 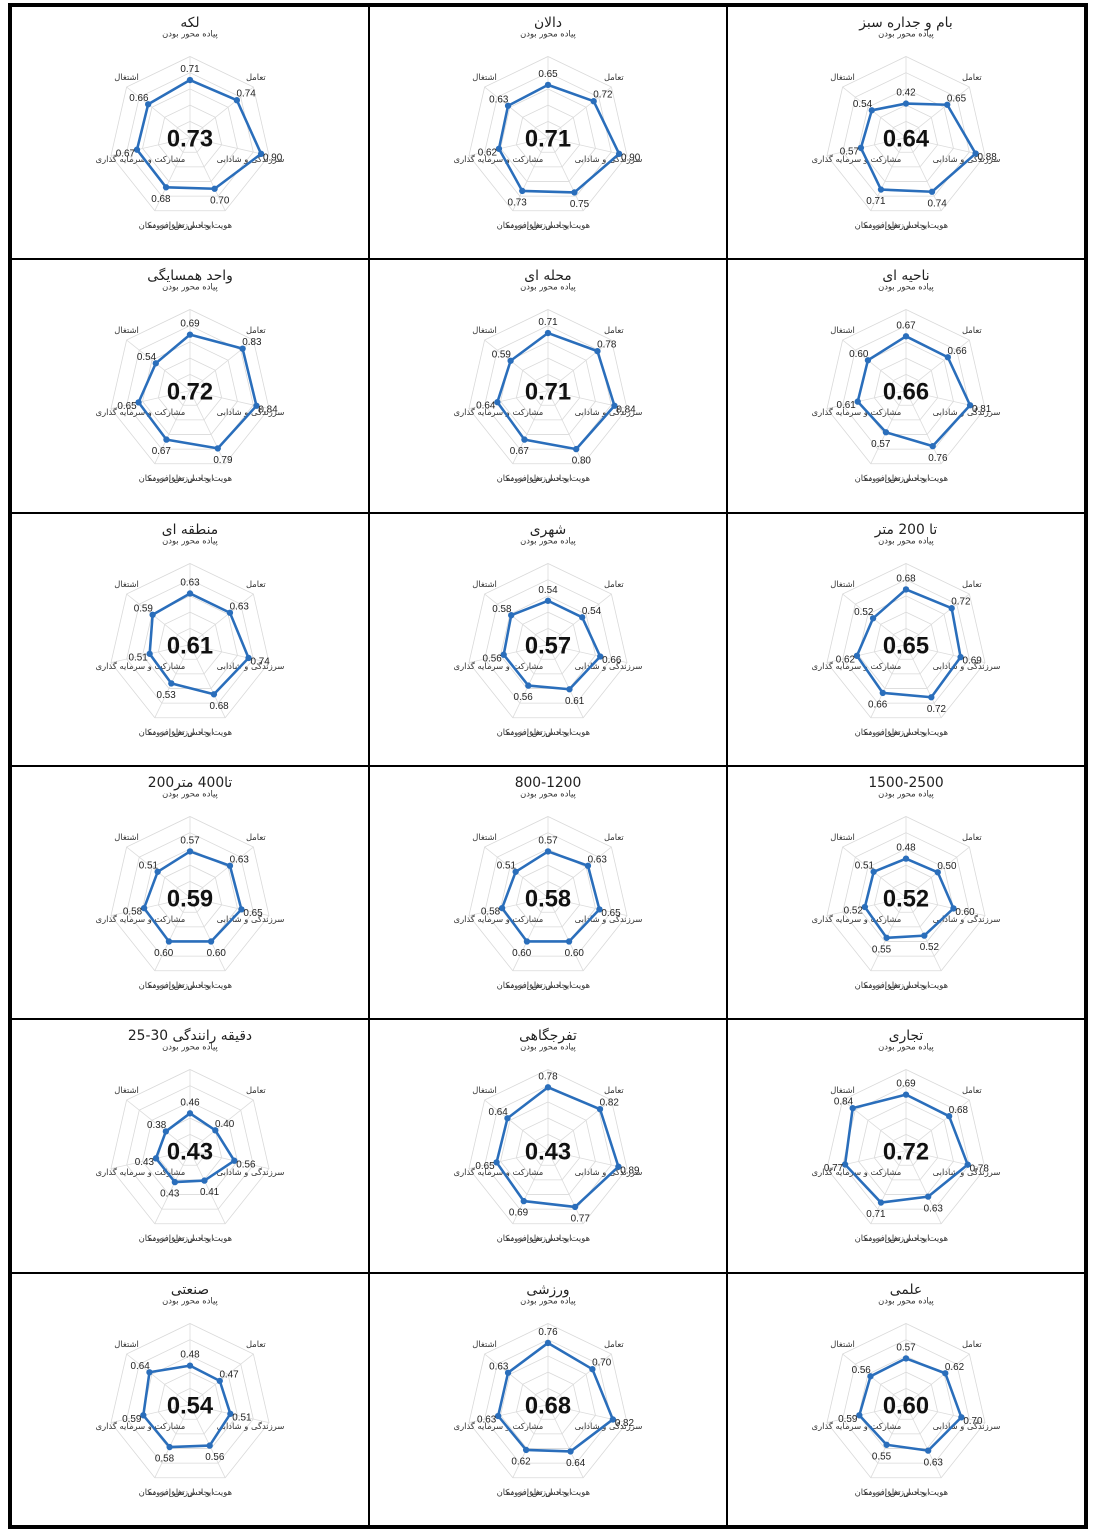 I want to click on data-label: 0.90, so click(x=273, y=157).